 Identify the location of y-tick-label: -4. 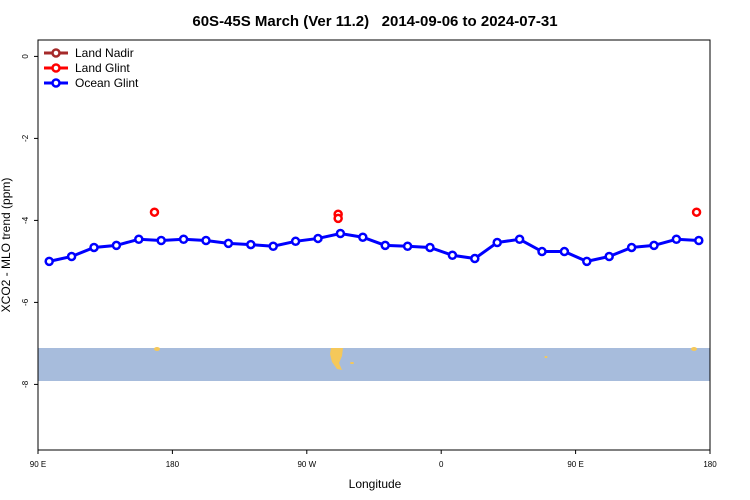
(25, 220).